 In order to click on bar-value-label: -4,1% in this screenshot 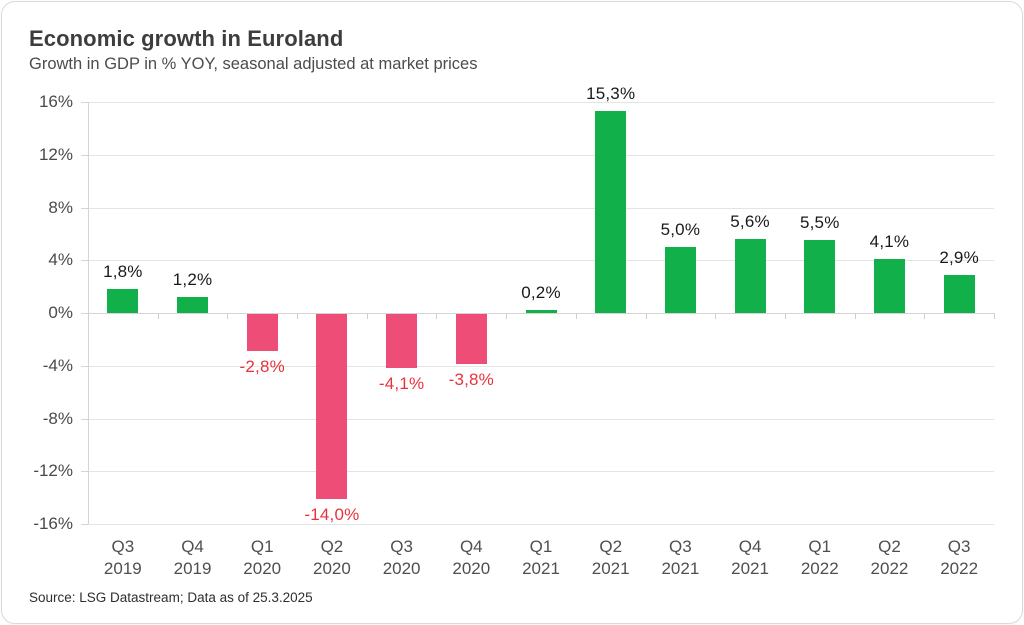, I will do `click(401, 384)`.